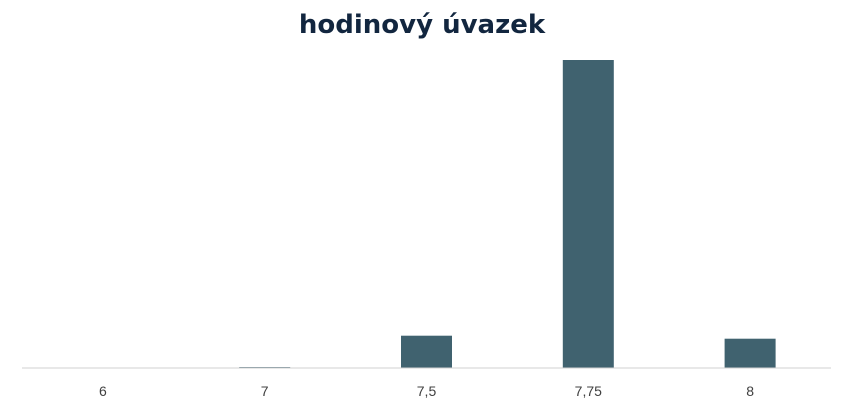 The height and width of the screenshot is (412, 852). I want to click on x-tick-label: 7, so click(265, 391).